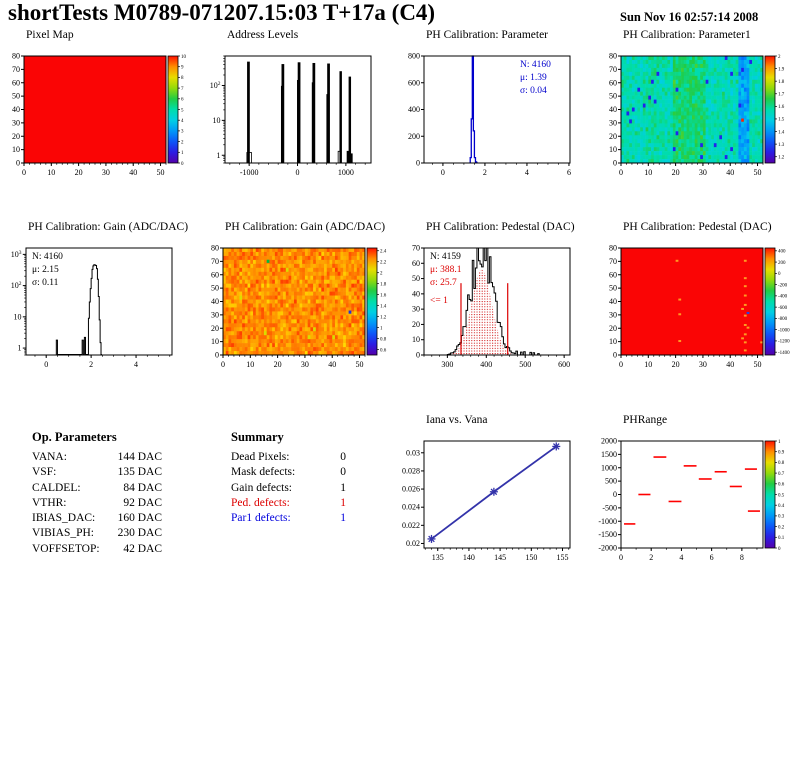  I want to click on address-levels-pad: Address Levels -1000 0 1000 1 10 102, so click(298, 124).